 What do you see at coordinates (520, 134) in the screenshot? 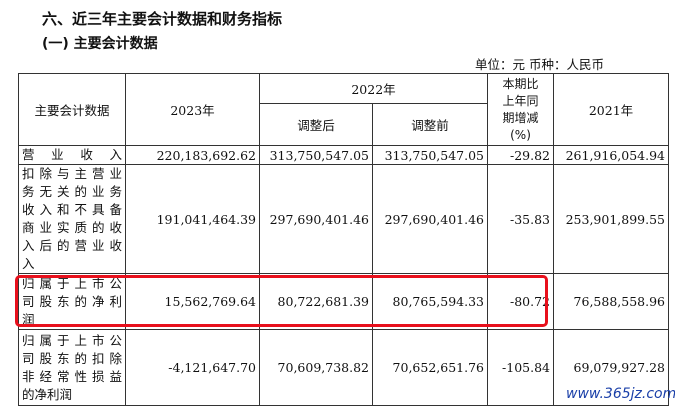
I see `header-change-line: (%)` at bounding box center [520, 134].